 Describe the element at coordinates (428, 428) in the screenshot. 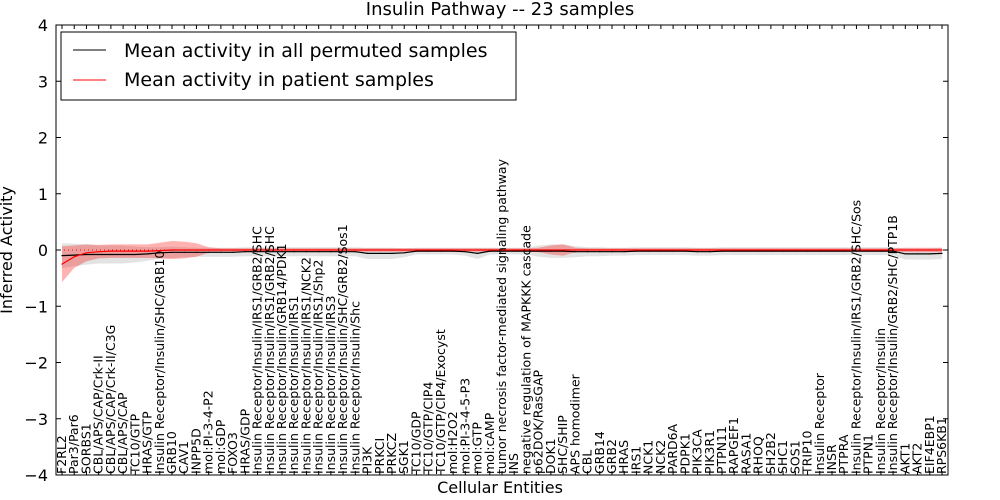

I see `x-tick-label: TC10/GTP/CIP4` at that location.